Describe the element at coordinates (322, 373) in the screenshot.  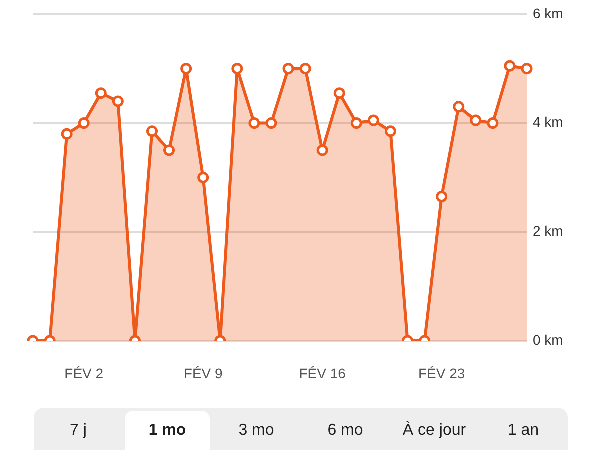
I see `x-tick-label: FÉV 16` at that location.